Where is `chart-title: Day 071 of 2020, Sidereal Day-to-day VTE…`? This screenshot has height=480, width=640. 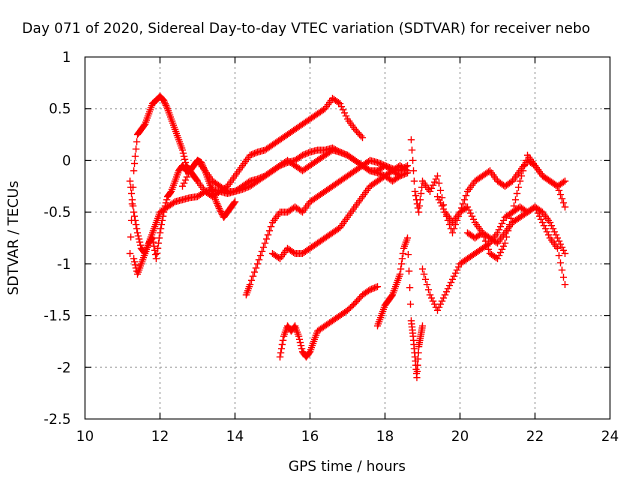 chart-title: Day 071 of 2020, Sidereal Day-to-day VTE… is located at coordinates (306, 29).